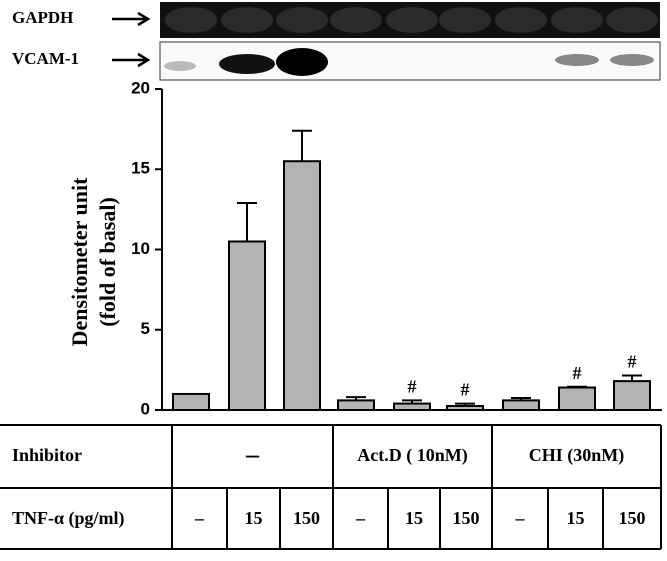 This screenshot has width=667, height=561. What do you see at coordinates (140, 248) in the screenshot?
I see `y-tick-label: 10` at bounding box center [140, 248].